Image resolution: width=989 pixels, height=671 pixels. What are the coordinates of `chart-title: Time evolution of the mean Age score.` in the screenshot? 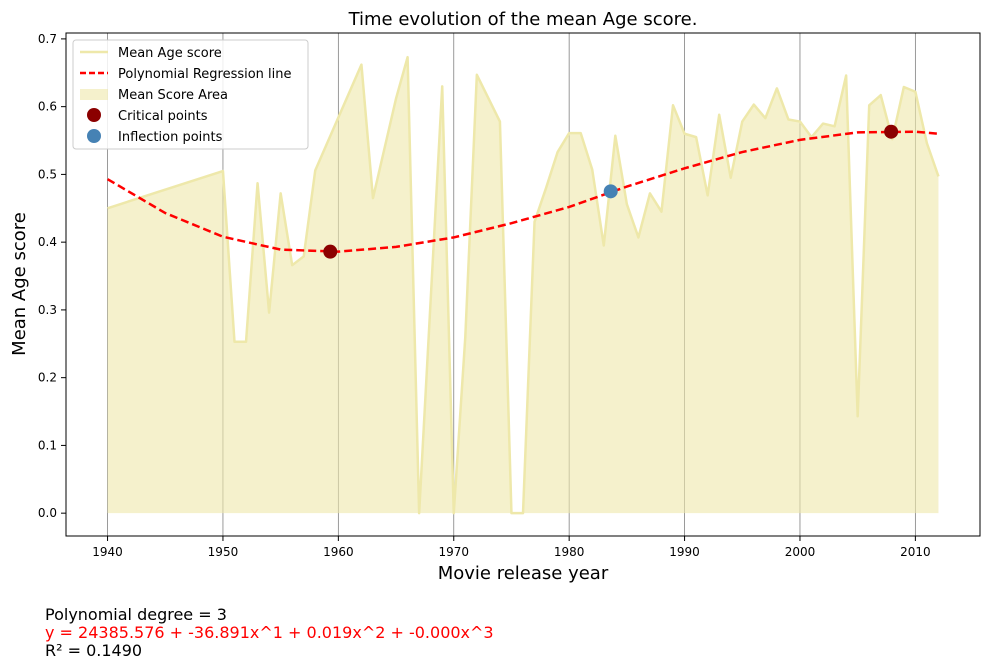 It's located at (523, 19).